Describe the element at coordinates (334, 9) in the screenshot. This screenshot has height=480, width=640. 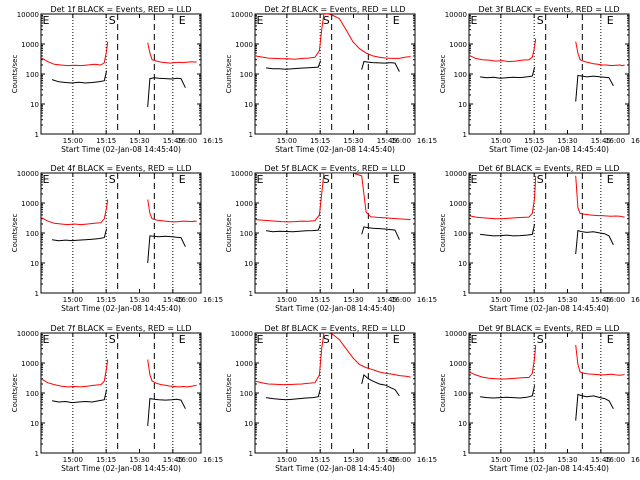
I see `chart-title: Det 2f BLACK = Events, RED = LLD` at that location.